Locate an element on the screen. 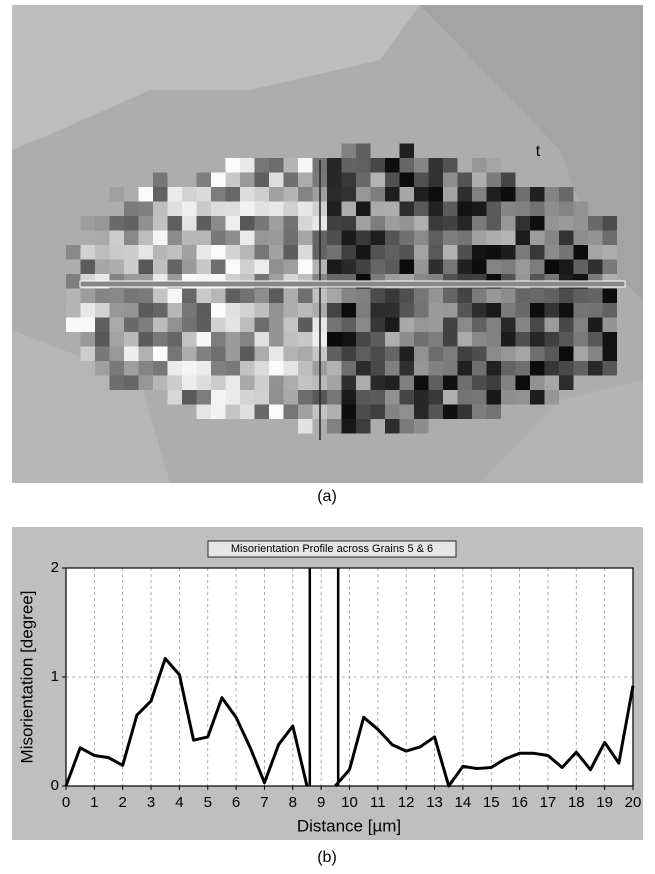 The height and width of the screenshot is (874, 655). x-axis-label: Distance [µm] is located at coordinates (349, 825).